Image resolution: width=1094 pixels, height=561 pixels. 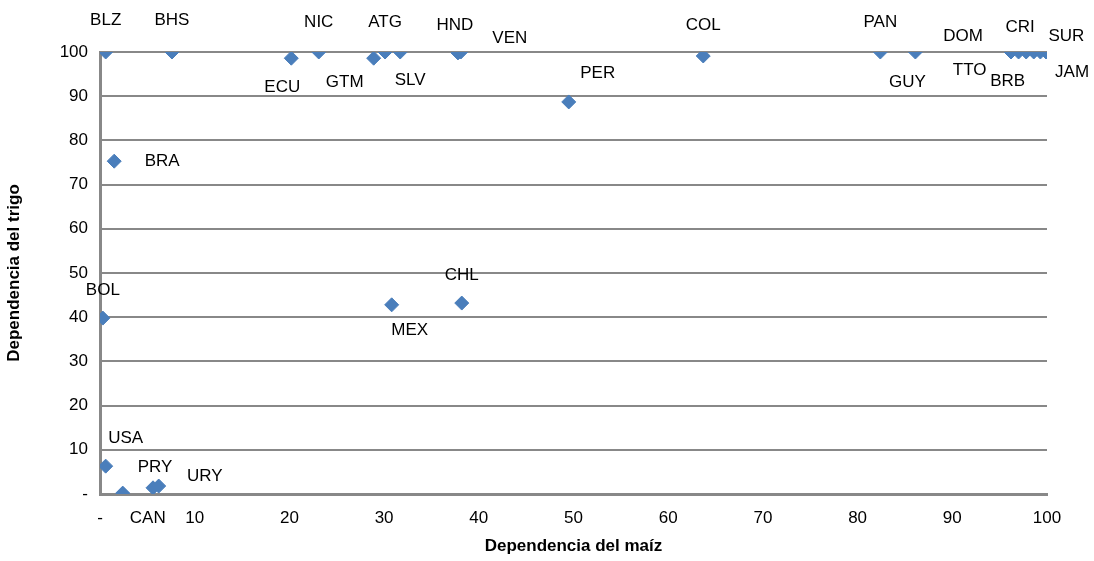 What do you see at coordinates (1047, 517) in the screenshot?
I see `x-tick-label: 100` at bounding box center [1047, 517].